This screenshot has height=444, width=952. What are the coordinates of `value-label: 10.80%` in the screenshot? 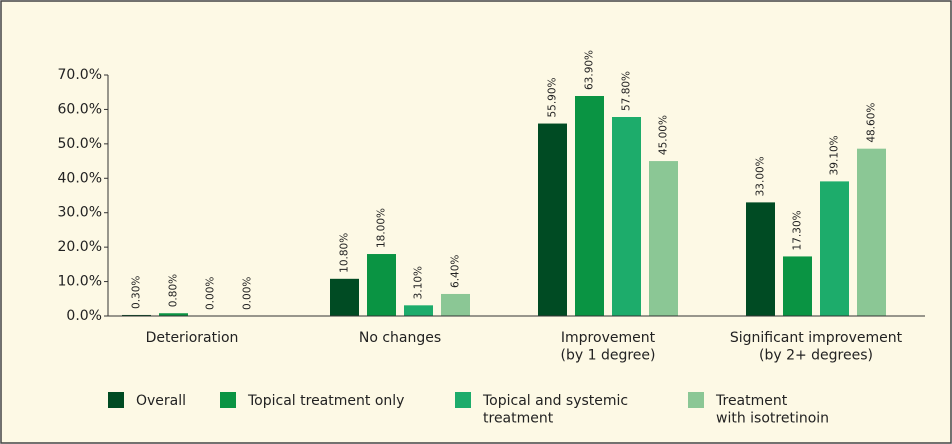 It's located at (345, 253).